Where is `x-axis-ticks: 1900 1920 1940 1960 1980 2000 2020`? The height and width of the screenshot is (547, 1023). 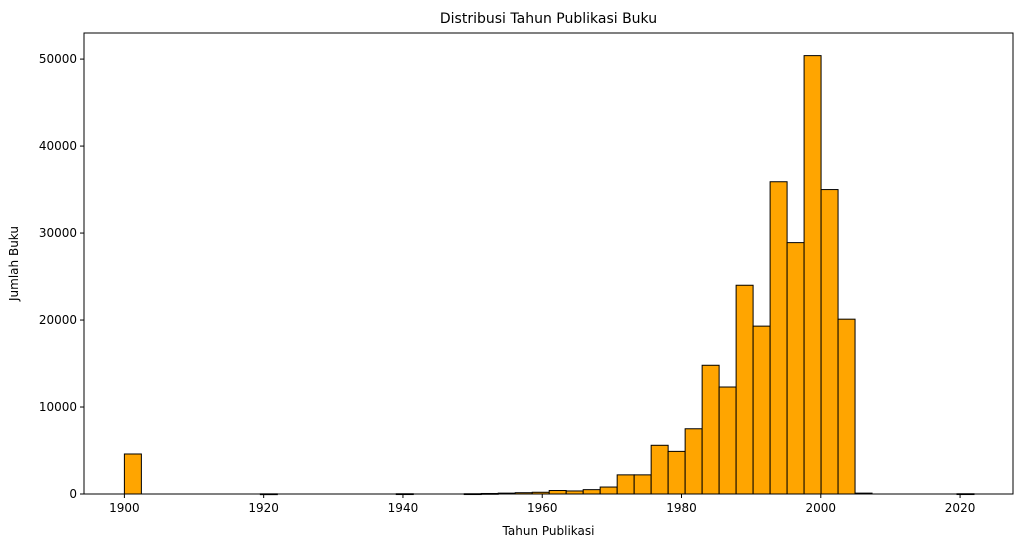 x-axis-ticks: 1900 1920 1940 1960 1980 2000 2020 is located at coordinates (542, 504).